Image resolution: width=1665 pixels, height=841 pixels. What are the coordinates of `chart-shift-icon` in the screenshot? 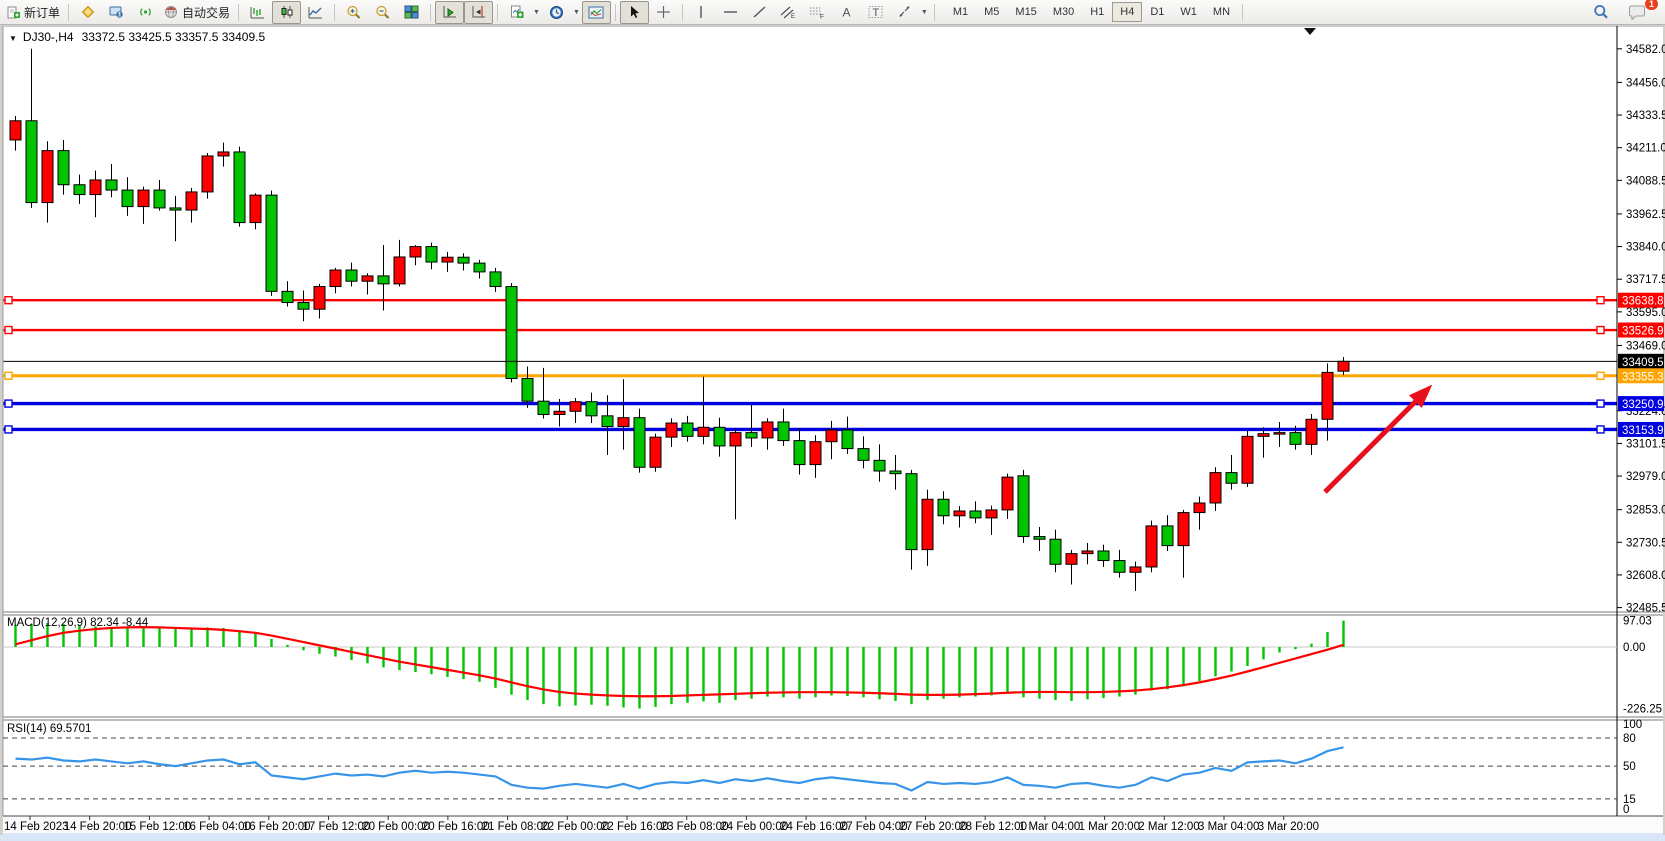 It's located at (479, 12).